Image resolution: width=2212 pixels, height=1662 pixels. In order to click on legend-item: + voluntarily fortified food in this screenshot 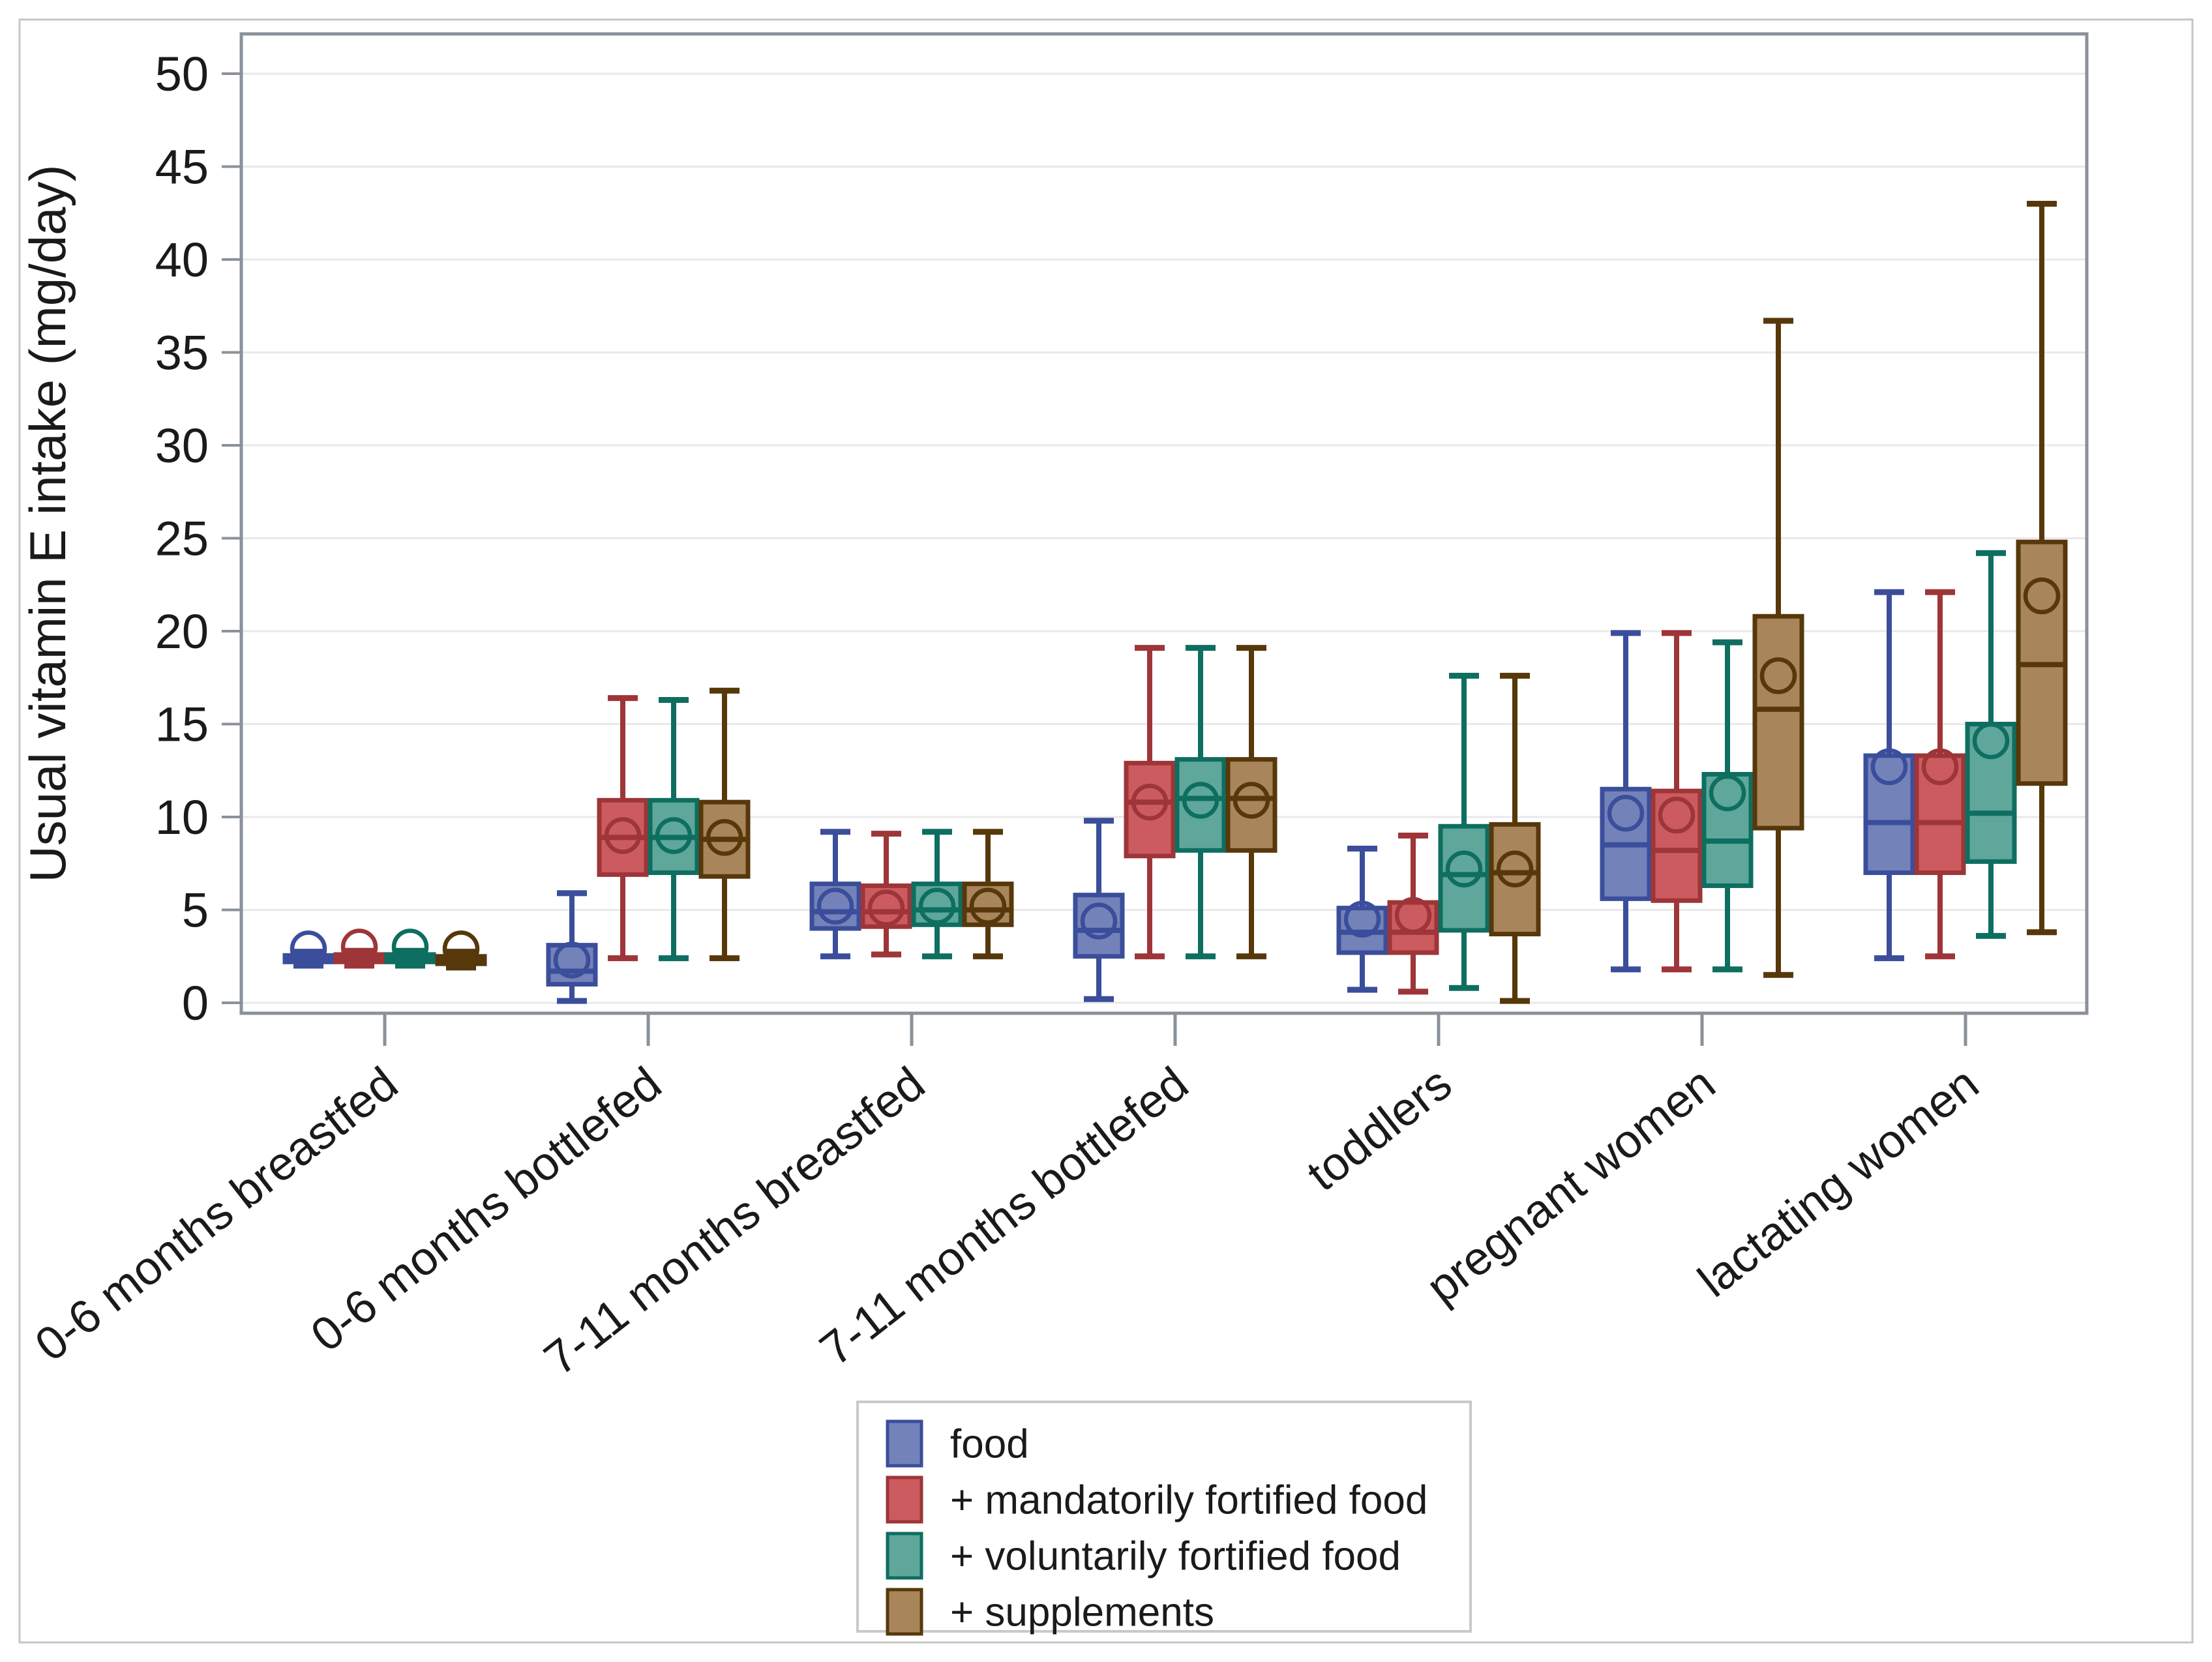, I will do `click(1143, 1556)`.